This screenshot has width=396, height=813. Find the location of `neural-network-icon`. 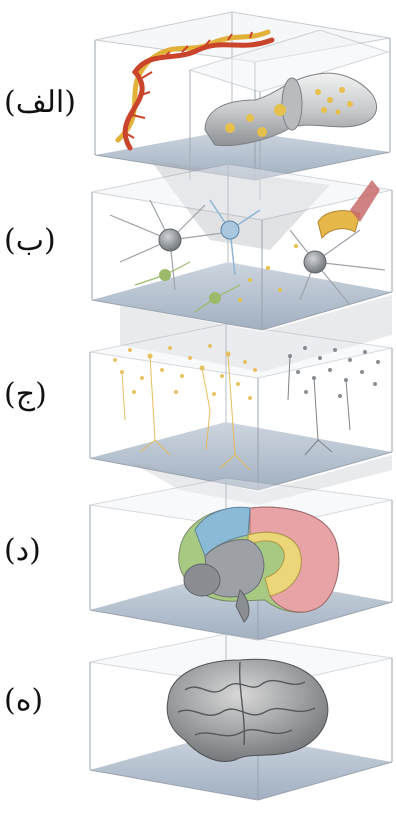

neural-network-icon is located at coordinates (246, 407).